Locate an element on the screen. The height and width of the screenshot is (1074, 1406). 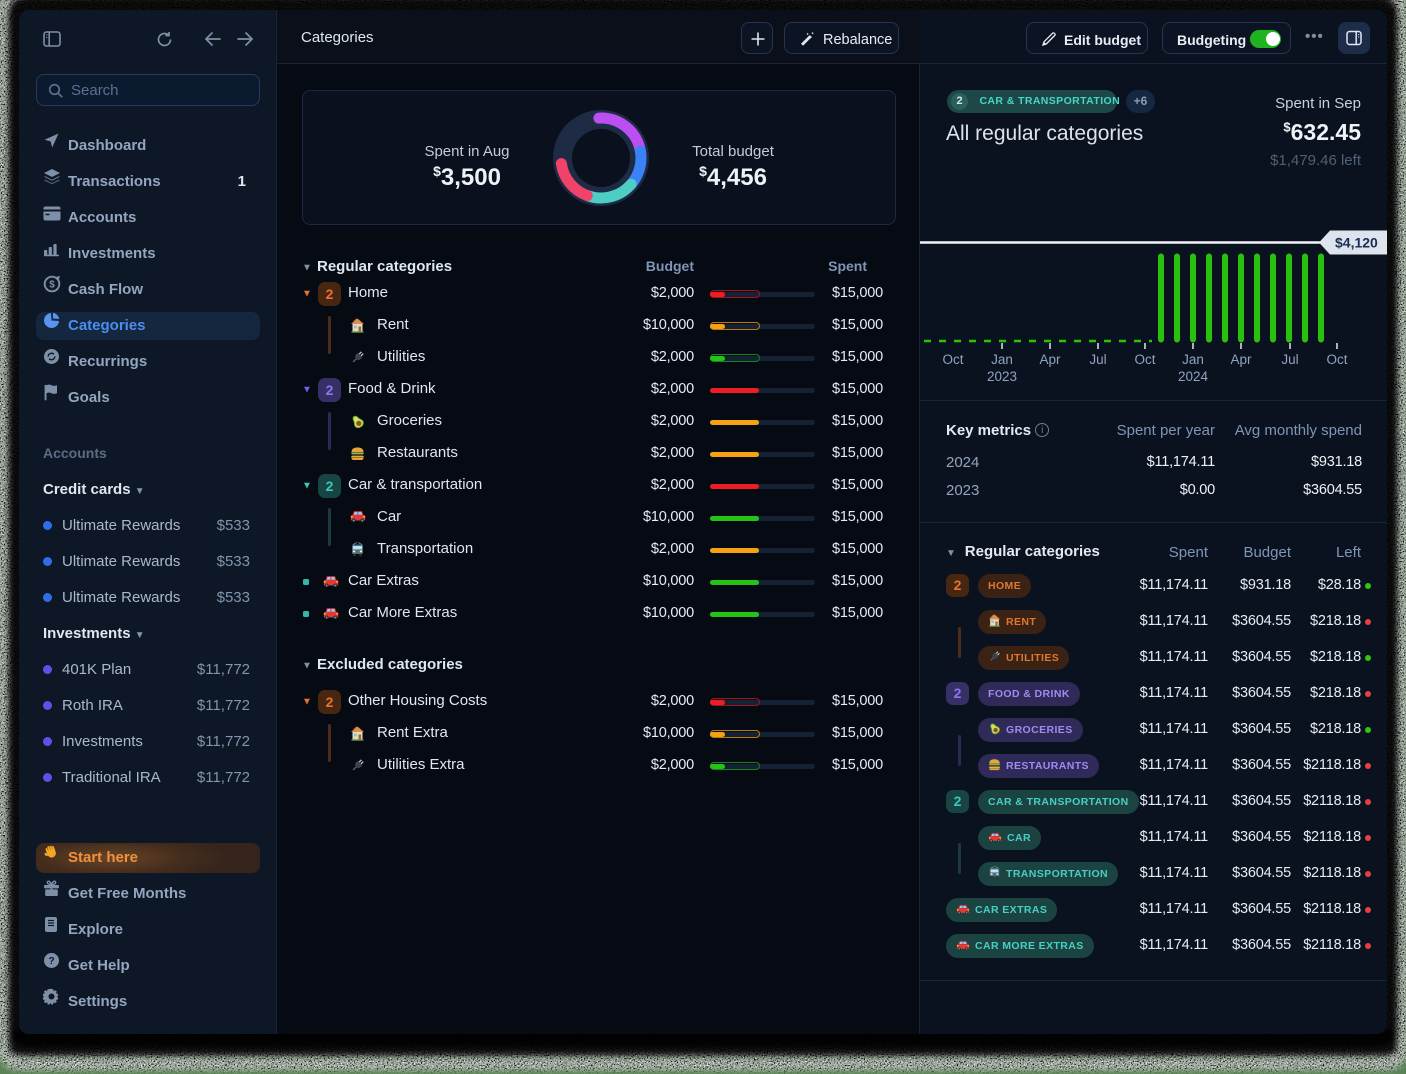
svg-text: 2024 is located at coordinates (1193, 376).